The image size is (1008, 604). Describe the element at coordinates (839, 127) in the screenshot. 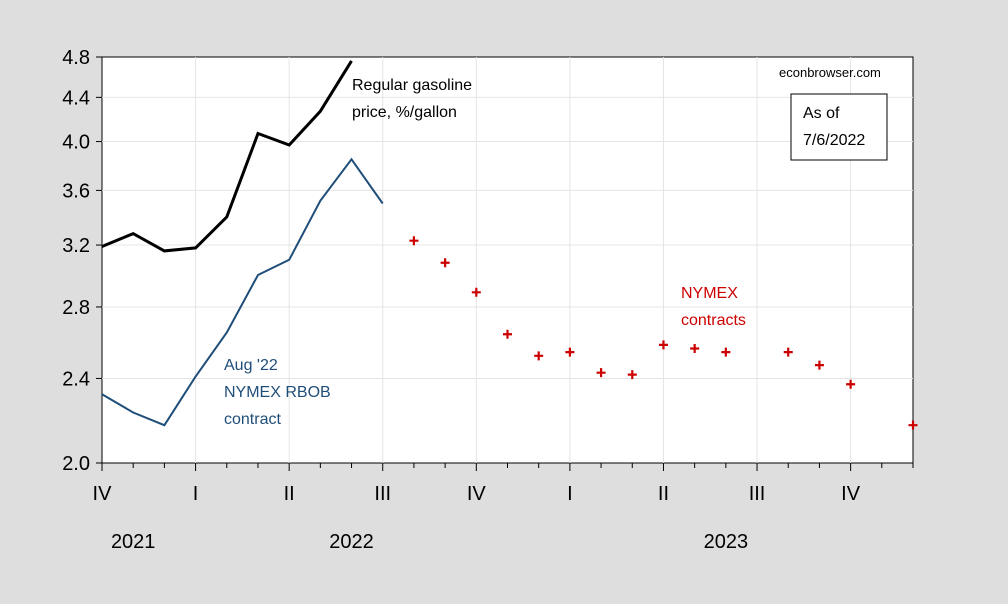

I see `as-of-box` at that location.